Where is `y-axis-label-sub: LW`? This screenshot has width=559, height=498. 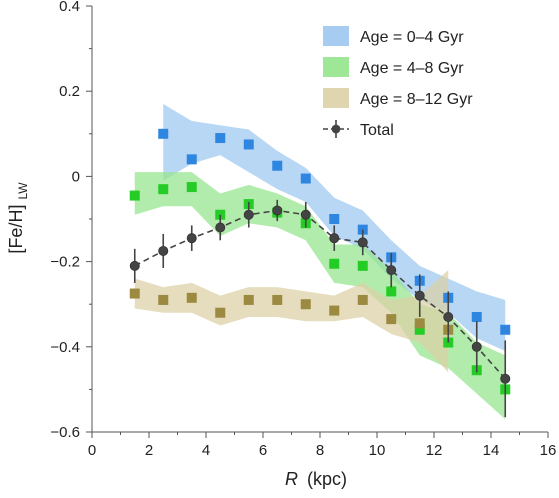 y-axis-label-sub: LW is located at coordinates (23, 191).